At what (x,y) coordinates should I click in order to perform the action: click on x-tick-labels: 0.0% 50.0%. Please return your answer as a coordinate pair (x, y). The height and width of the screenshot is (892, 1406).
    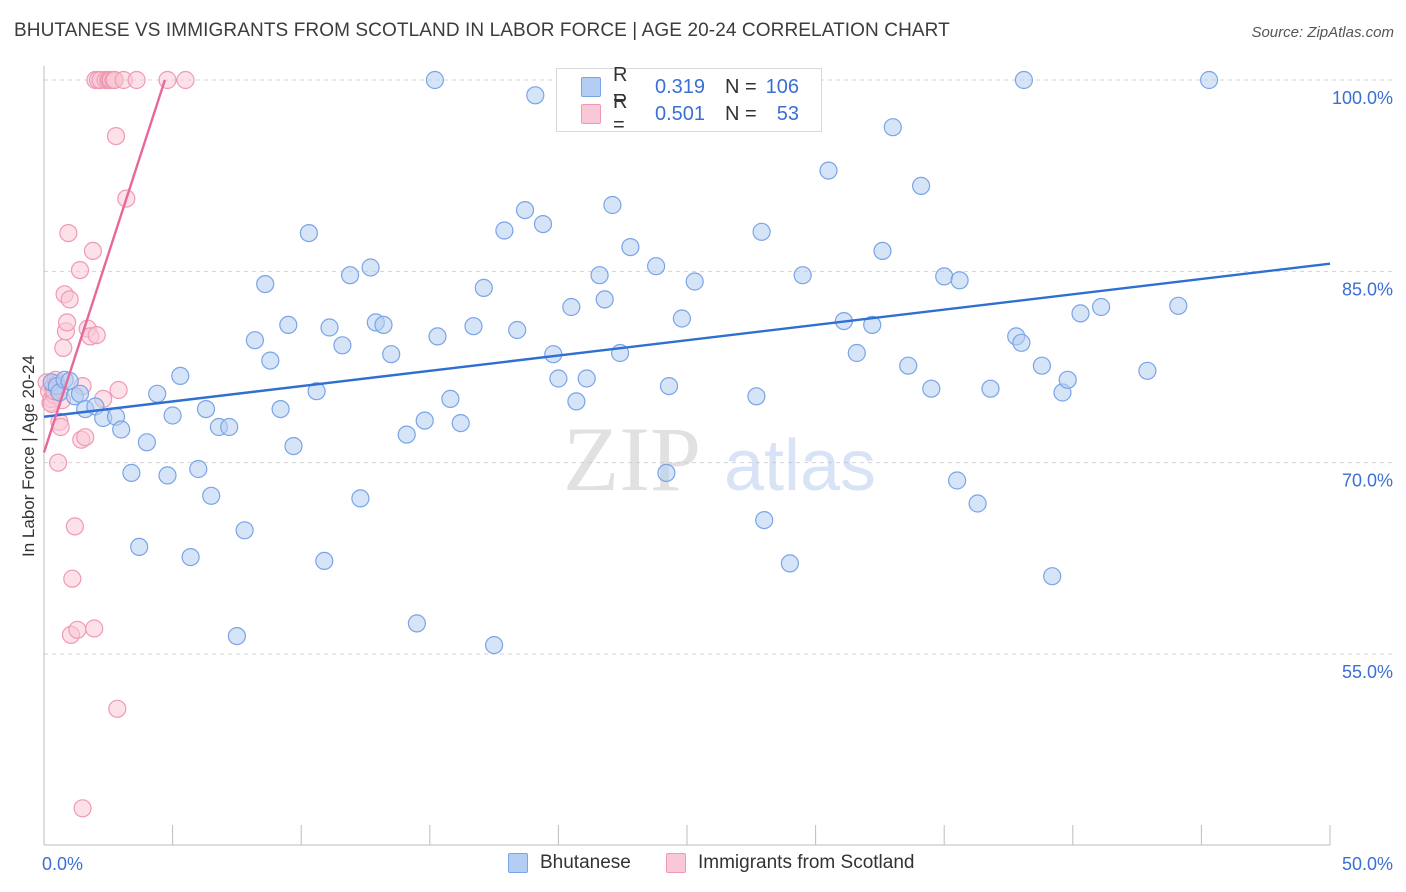
    Looking at the image, I should click on (717, 864).